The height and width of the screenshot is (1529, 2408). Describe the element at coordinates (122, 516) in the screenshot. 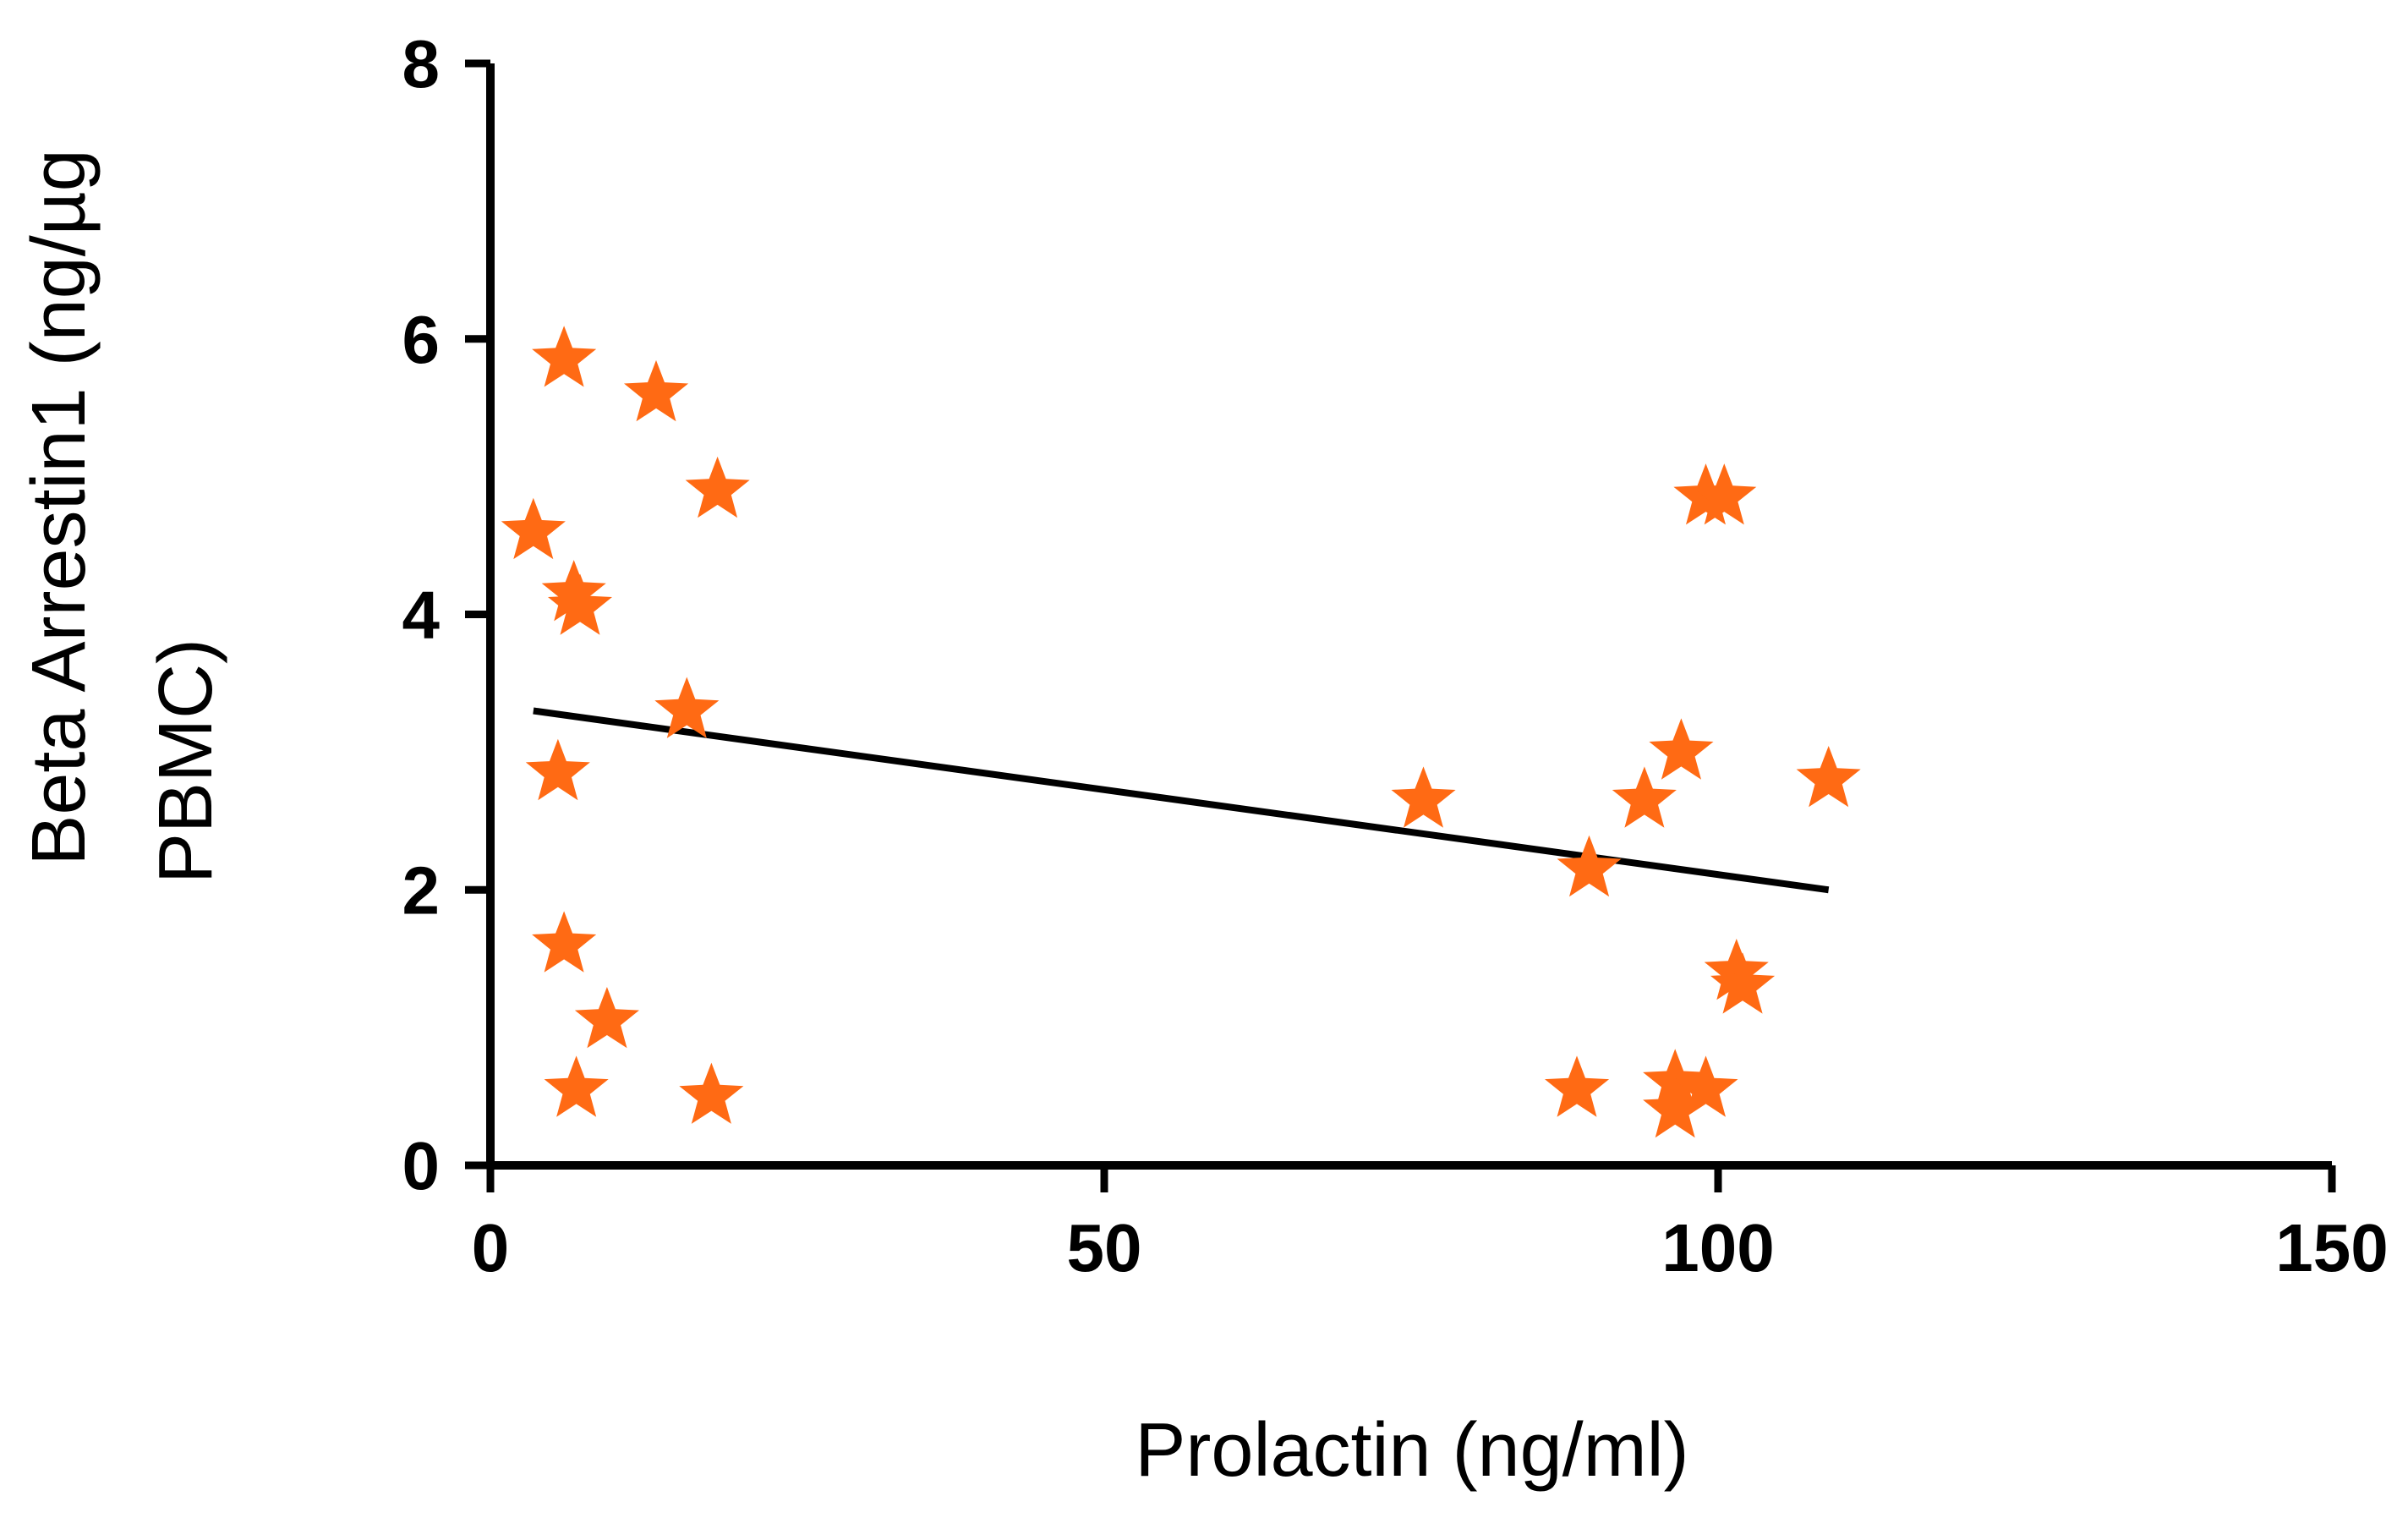

I see `y-axis-title: Beta Arrestin1 (ng/µg PBMC)` at that location.